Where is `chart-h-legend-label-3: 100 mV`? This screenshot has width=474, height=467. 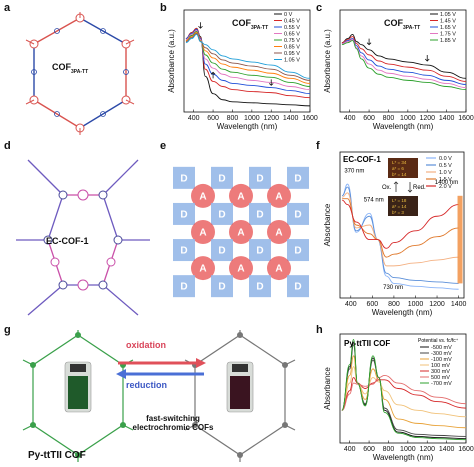
chart-h-legend-label-3: 100 mV is located at coordinates (440, 366).